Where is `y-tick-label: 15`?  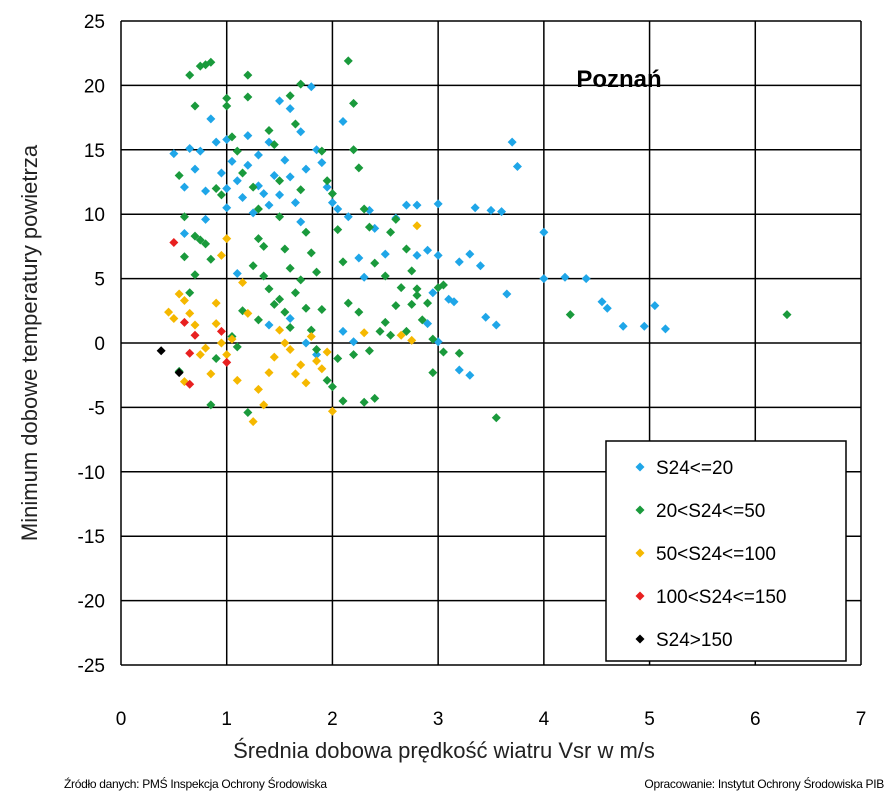 y-tick-label: 15 is located at coordinates (94, 151).